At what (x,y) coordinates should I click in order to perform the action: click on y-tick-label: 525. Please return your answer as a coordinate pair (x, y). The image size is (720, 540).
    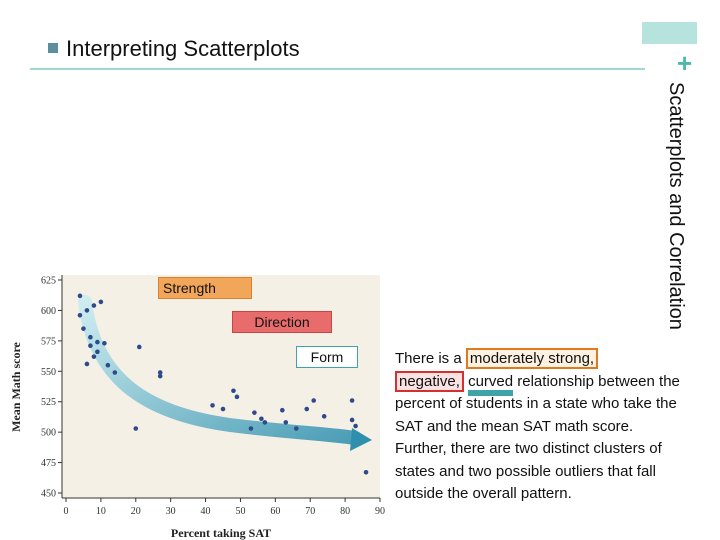
    Looking at the image, I should click on (48, 402).